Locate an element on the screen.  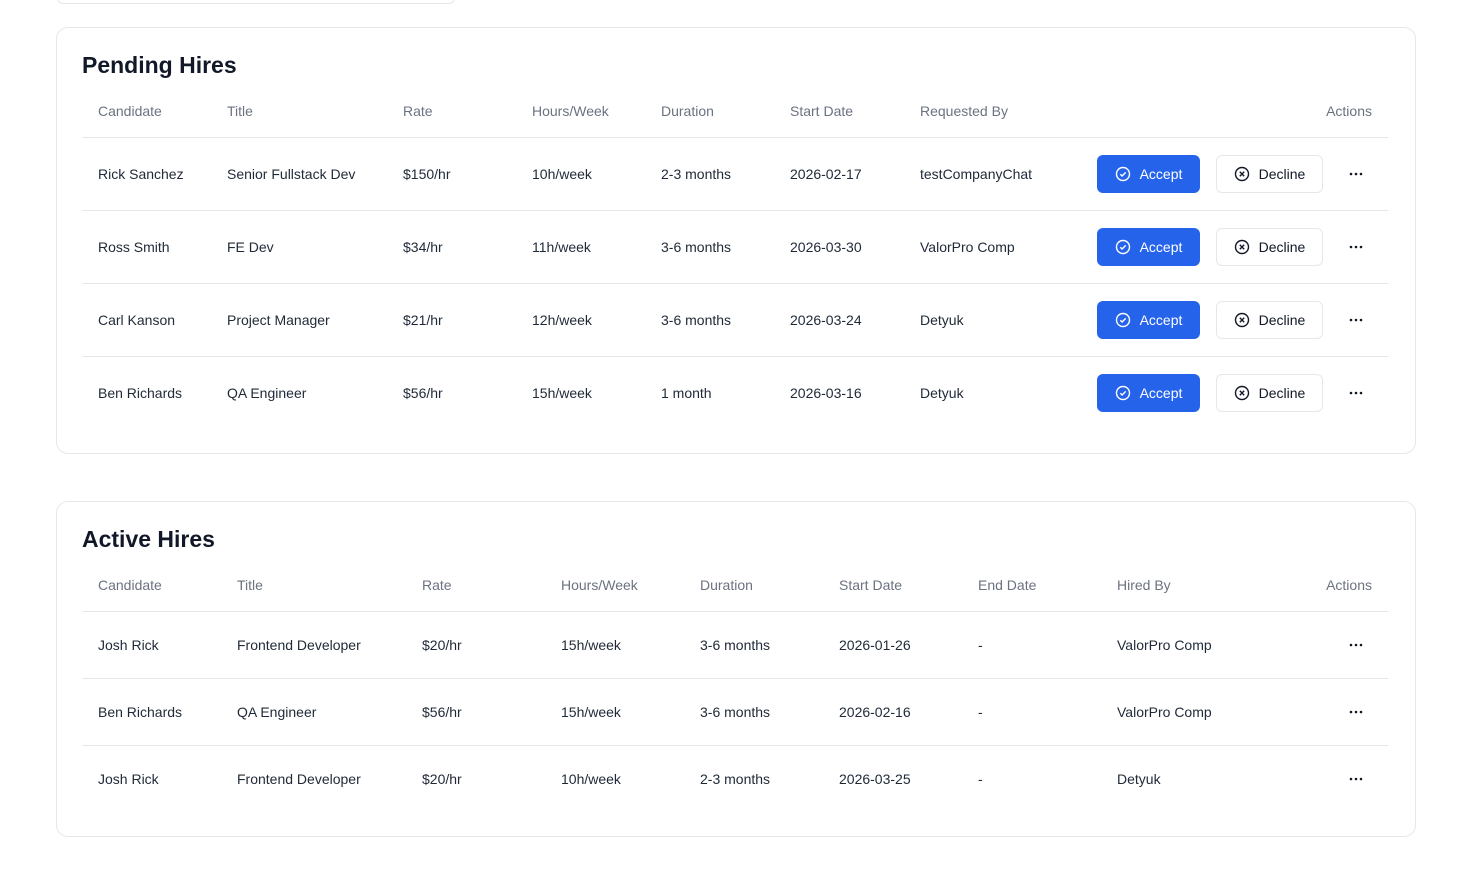
column-header: Rate is located at coordinates (451, 111).